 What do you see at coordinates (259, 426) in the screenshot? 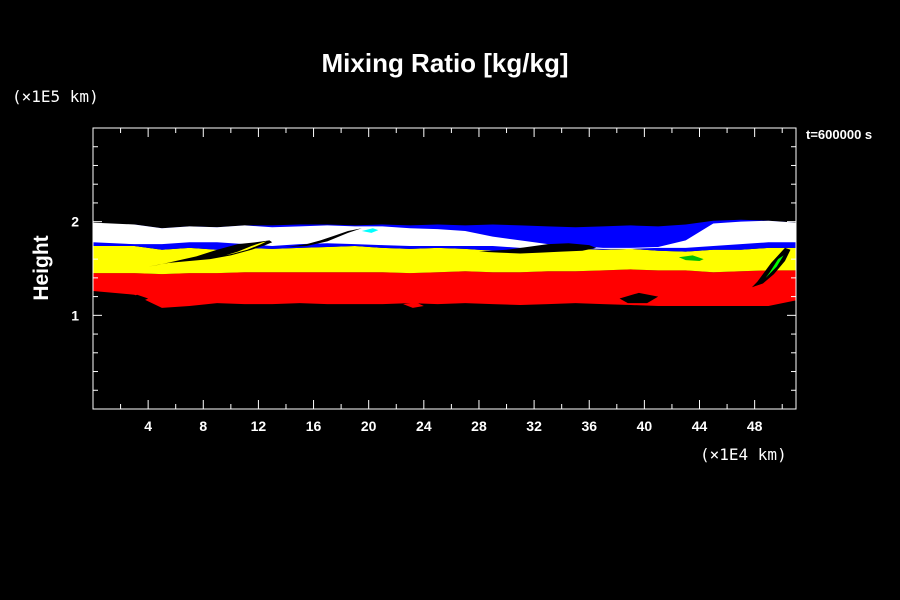
I see `x-tick-label: 12` at bounding box center [259, 426].